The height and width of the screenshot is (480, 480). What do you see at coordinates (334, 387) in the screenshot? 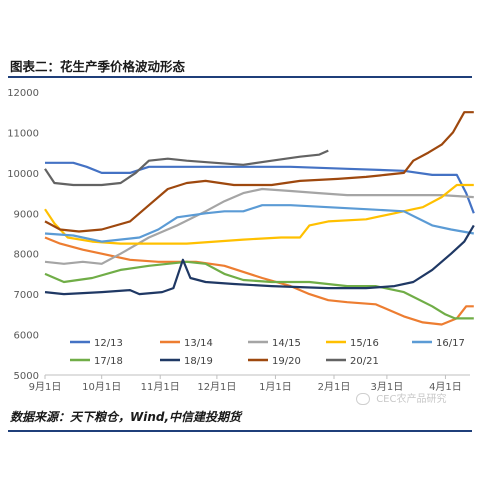
I see `x-tick-label: 2月1日` at bounding box center [334, 387].